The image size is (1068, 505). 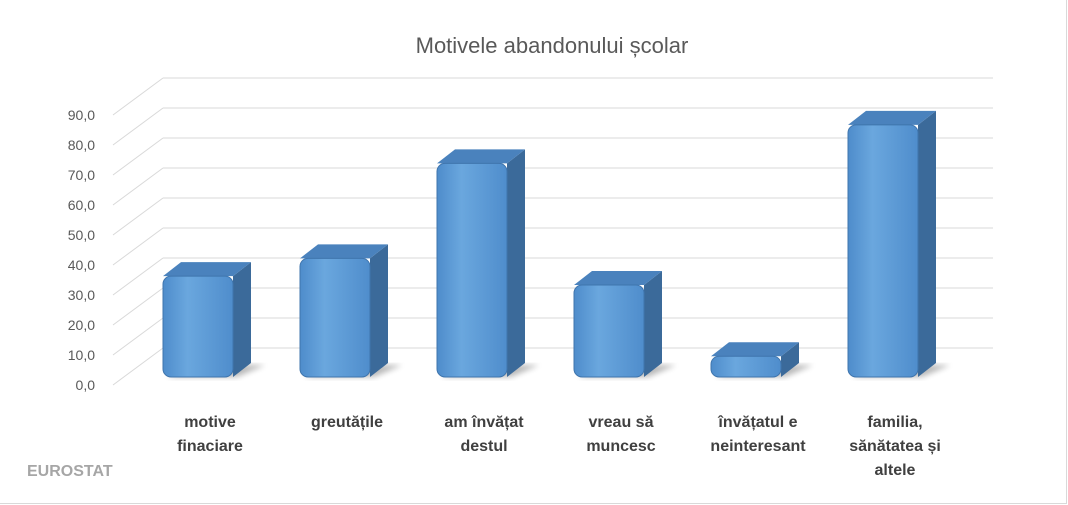 What do you see at coordinates (81, 205) in the screenshot?
I see `y-tick-label: 60,0` at bounding box center [81, 205].